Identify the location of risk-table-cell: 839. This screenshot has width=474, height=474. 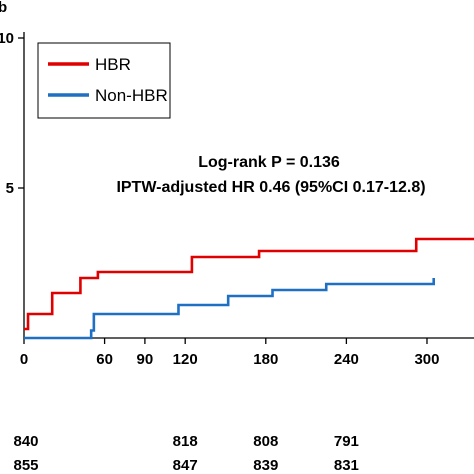
(265, 465).